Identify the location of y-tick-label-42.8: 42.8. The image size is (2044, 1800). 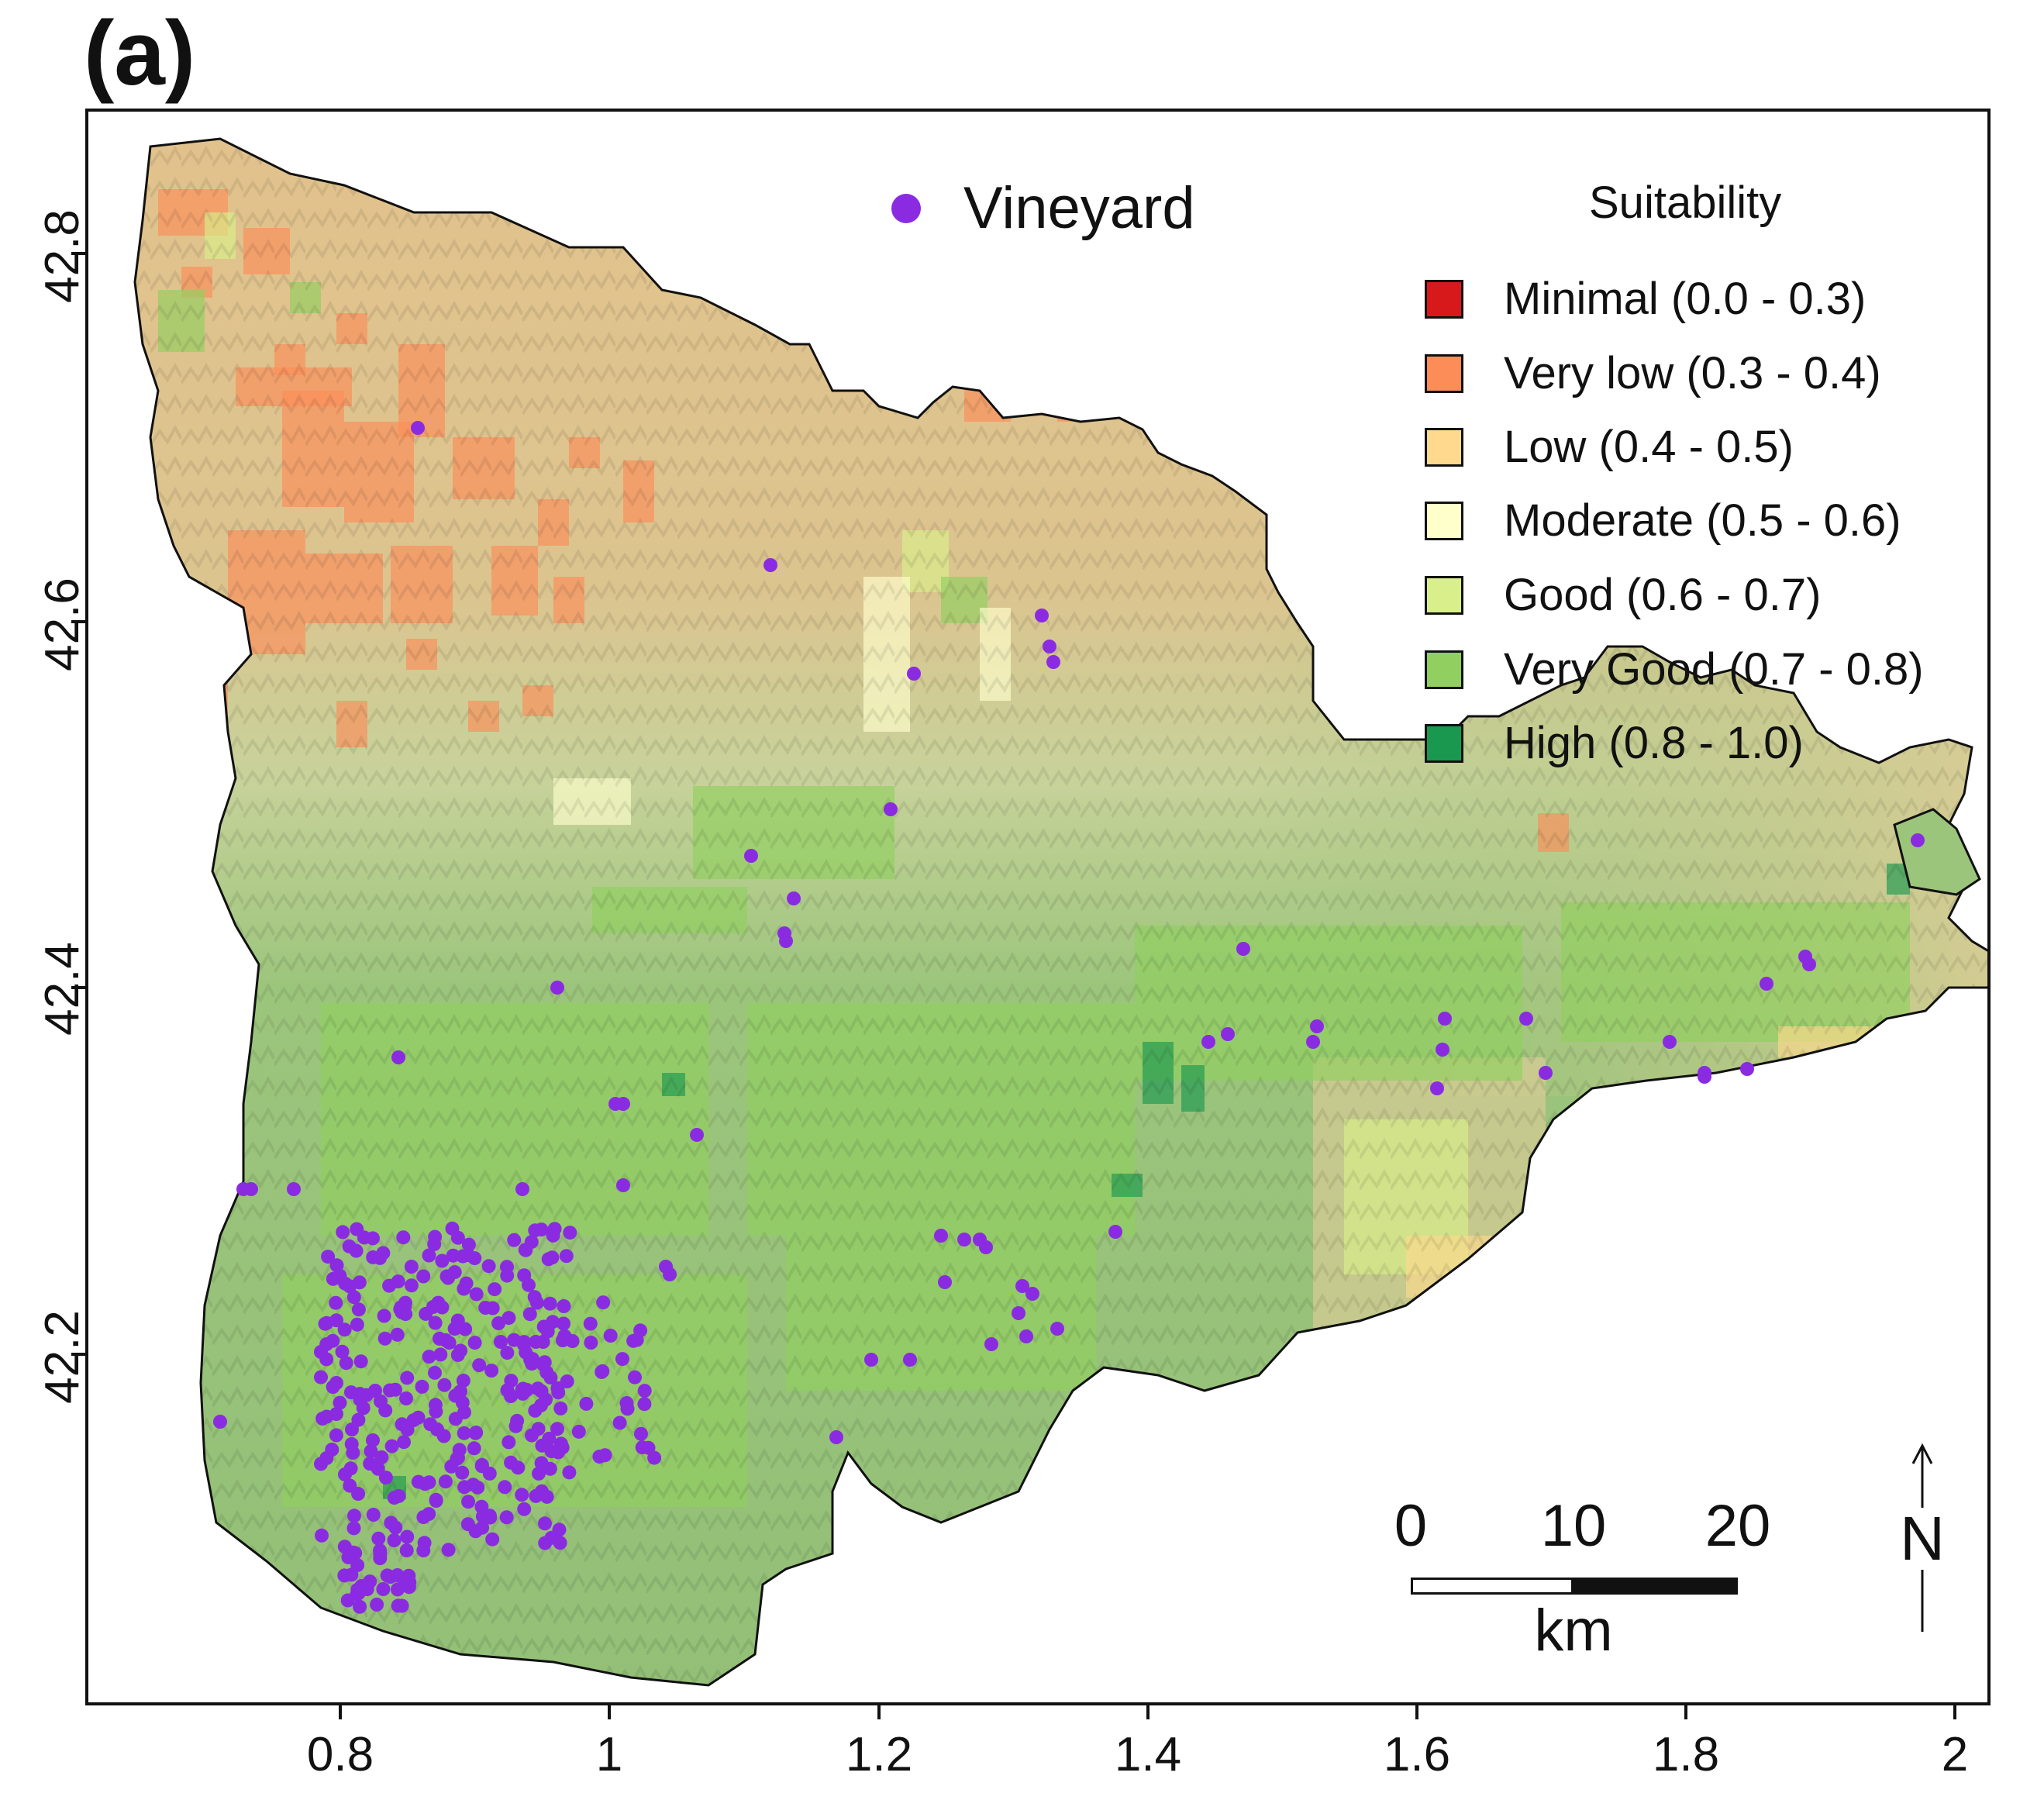
(62, 256).